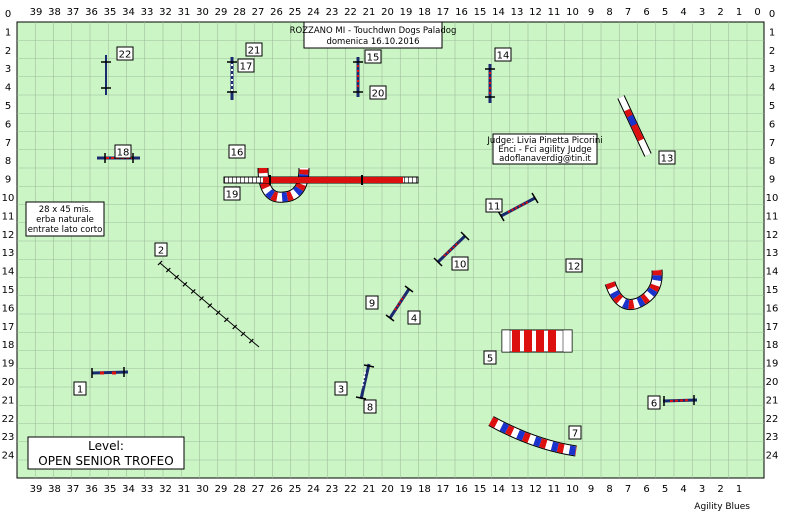 Image resolution: width=800 pixels, height=514 pixels. Describe the element at coordinates (8, 382) in the screenshot. I see `left-axis-label: 20` at that location.